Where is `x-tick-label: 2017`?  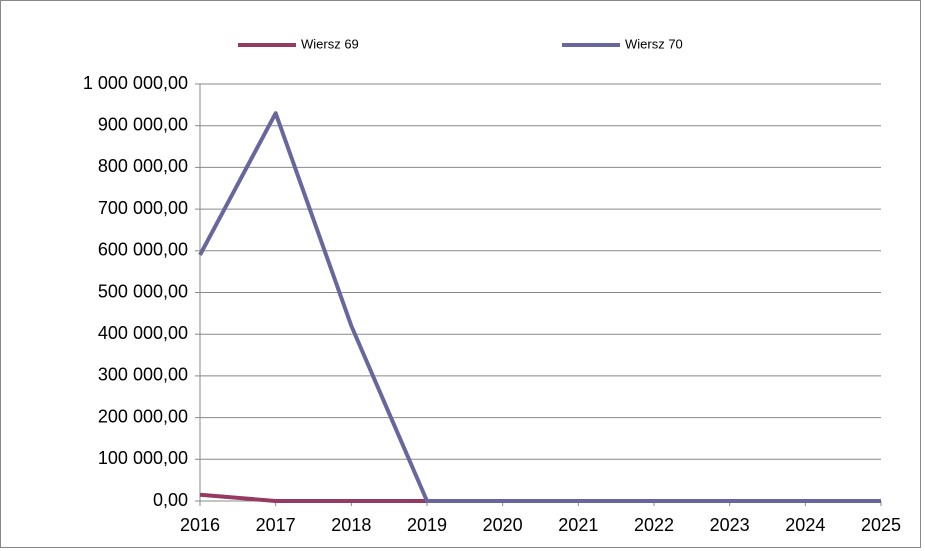
x-tick-label: 2017 is located at coordinates (276, 525).